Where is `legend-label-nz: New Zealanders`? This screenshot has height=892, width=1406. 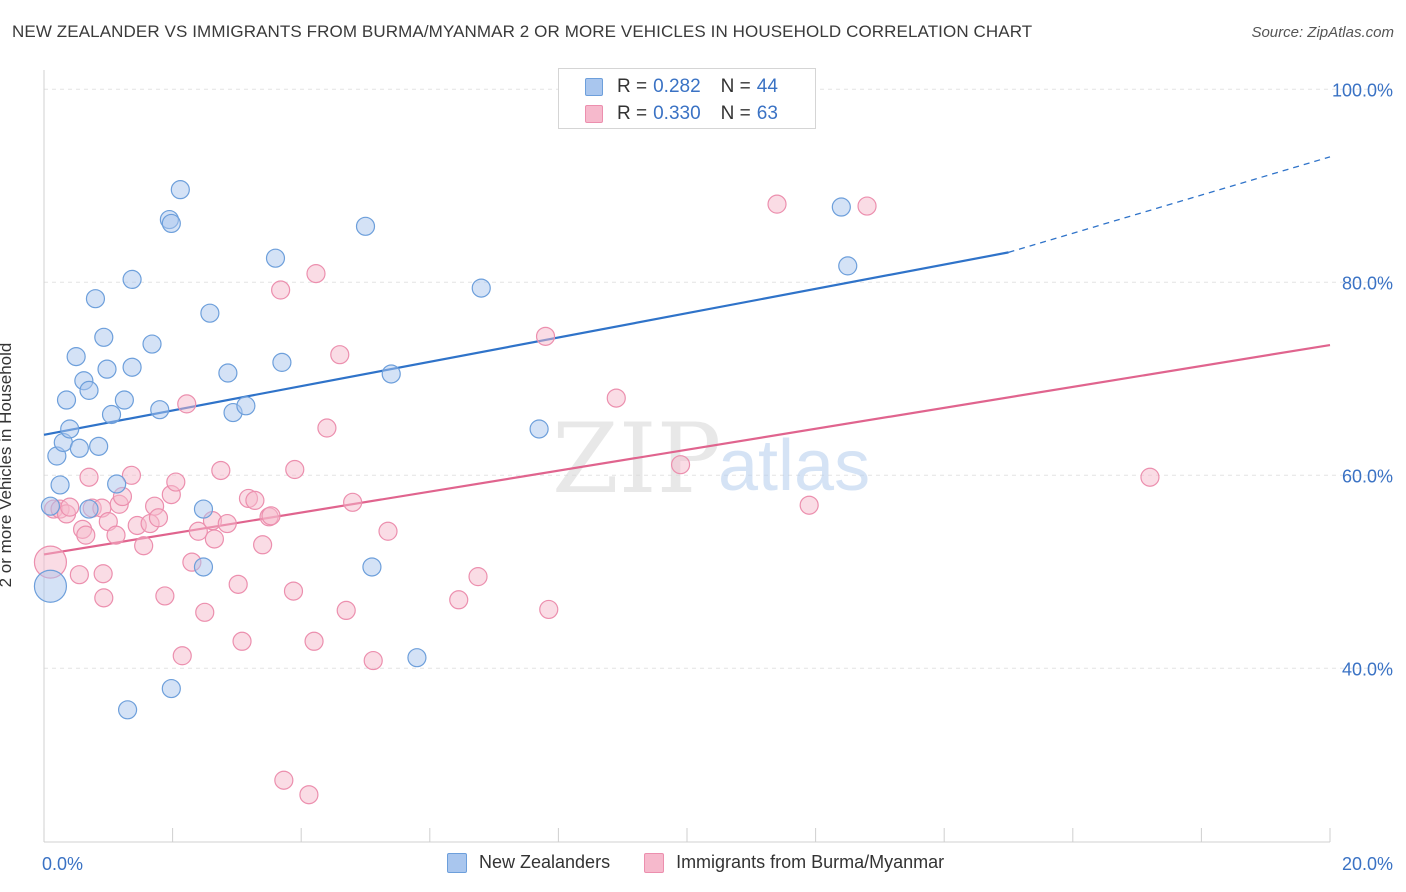
legend-label-nz: New Zealanders is located at coordinates (545, 862).